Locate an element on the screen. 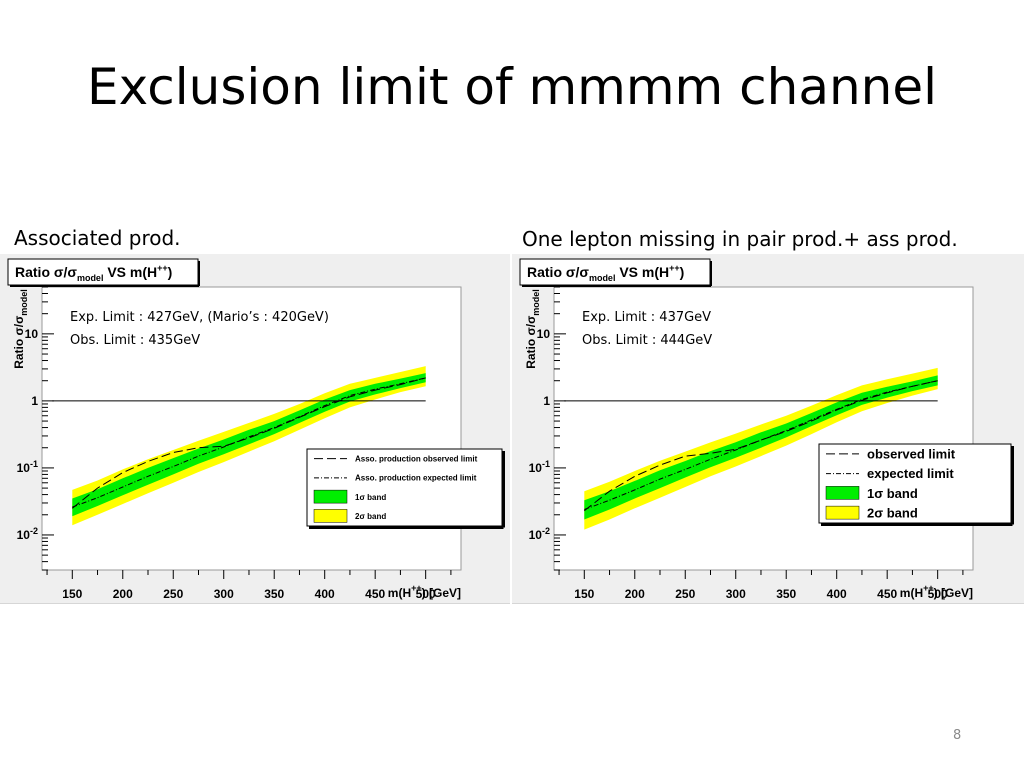 Image resolution: width=1024 pixels, height=768 pixels. limit-annotation: Exp. Limit : 437GeV is located at coordinates (646, 317).